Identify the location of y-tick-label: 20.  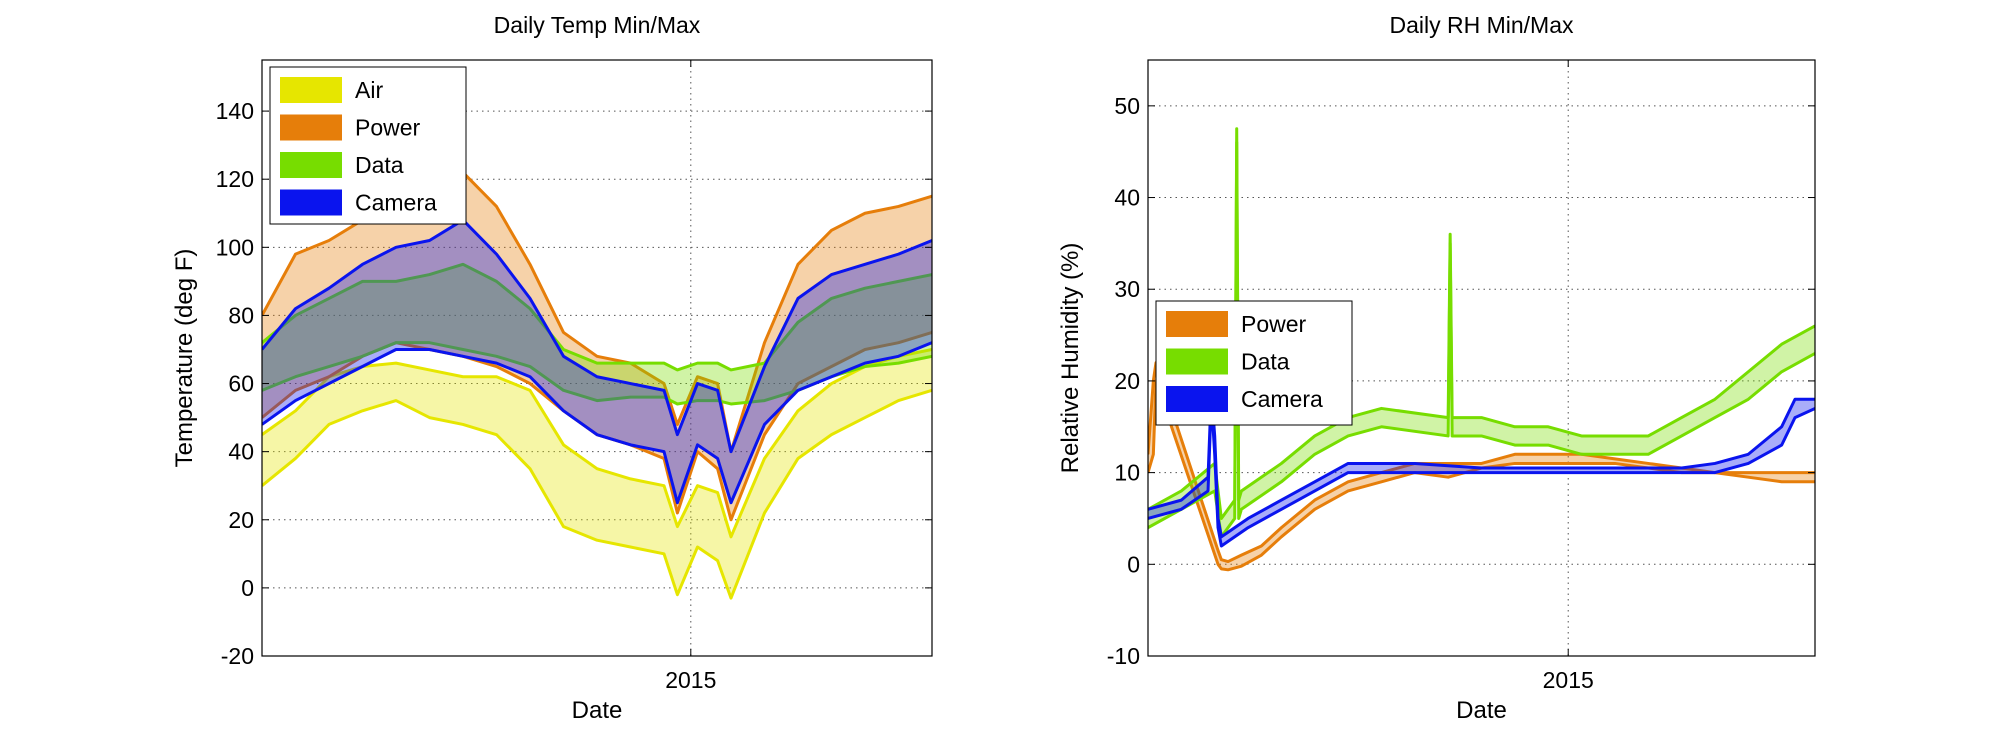
(241, 520).